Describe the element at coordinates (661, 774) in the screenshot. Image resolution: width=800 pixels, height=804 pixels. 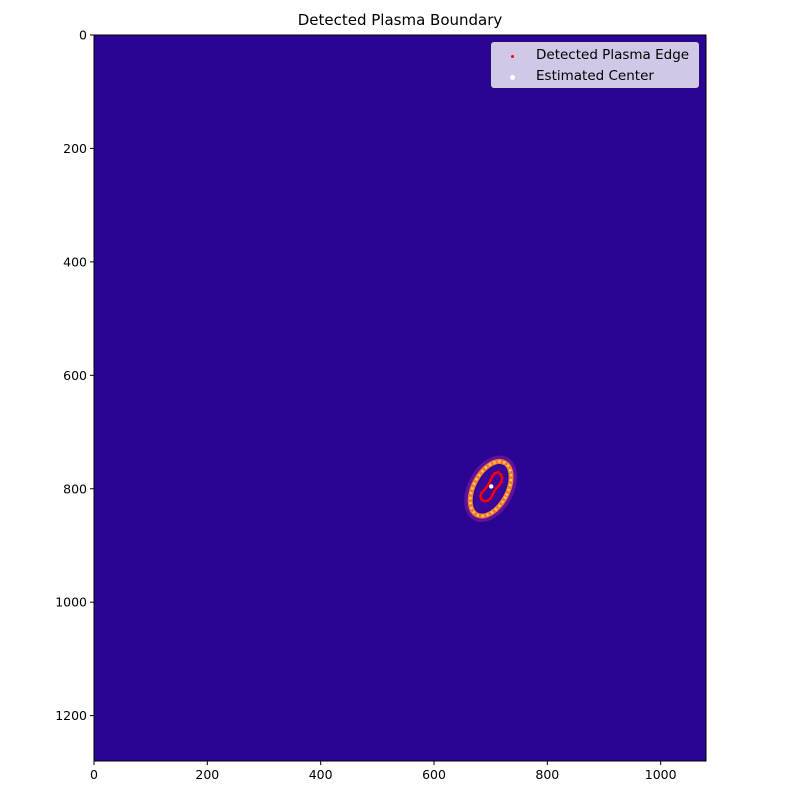
I see `x-tick-label: 1000` at that location.